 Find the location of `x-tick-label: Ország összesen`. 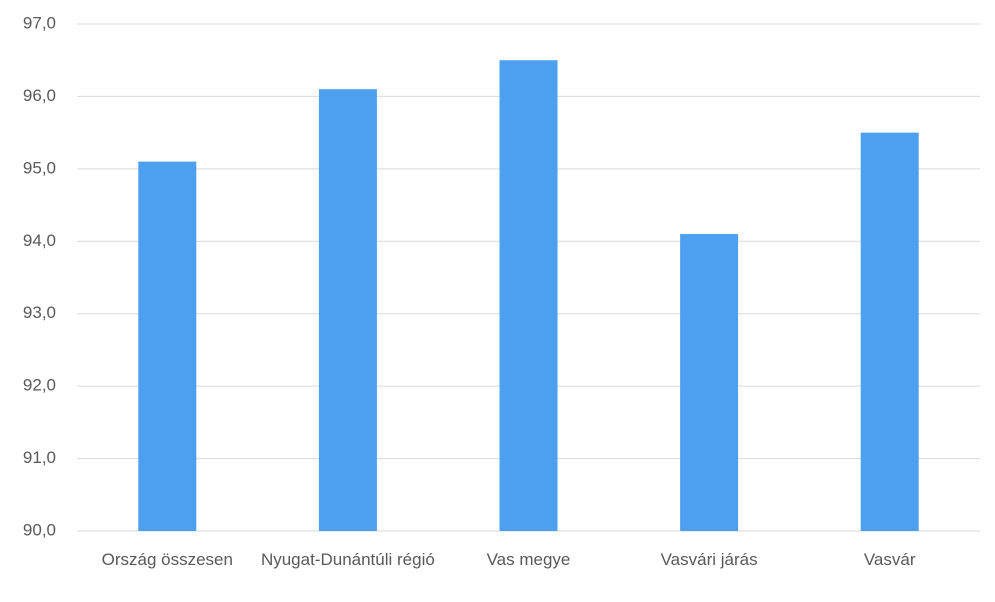

x-tick-label: Ország összesen is located at coordinates (167, 559).